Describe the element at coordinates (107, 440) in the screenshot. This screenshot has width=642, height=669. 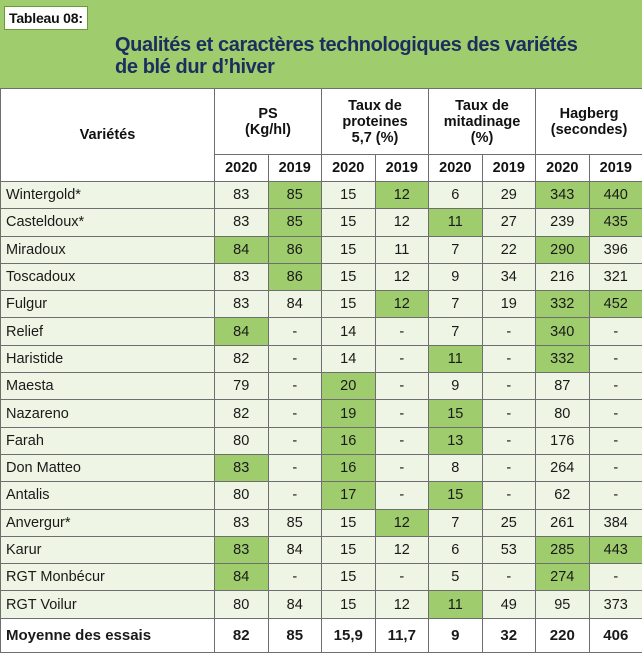
I see `variety-name: Farah` at that location.